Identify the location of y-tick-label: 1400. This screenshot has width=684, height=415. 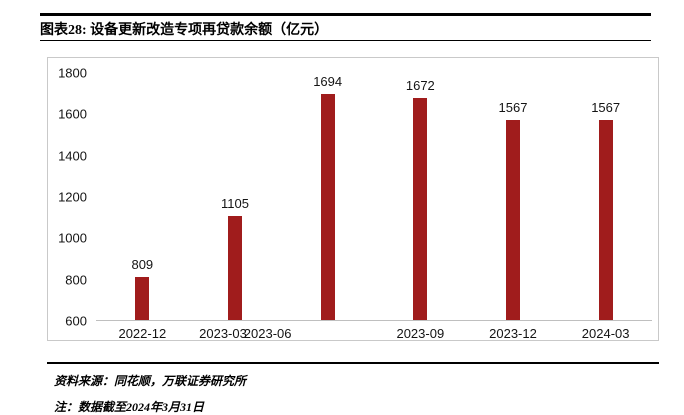
(72, 156).